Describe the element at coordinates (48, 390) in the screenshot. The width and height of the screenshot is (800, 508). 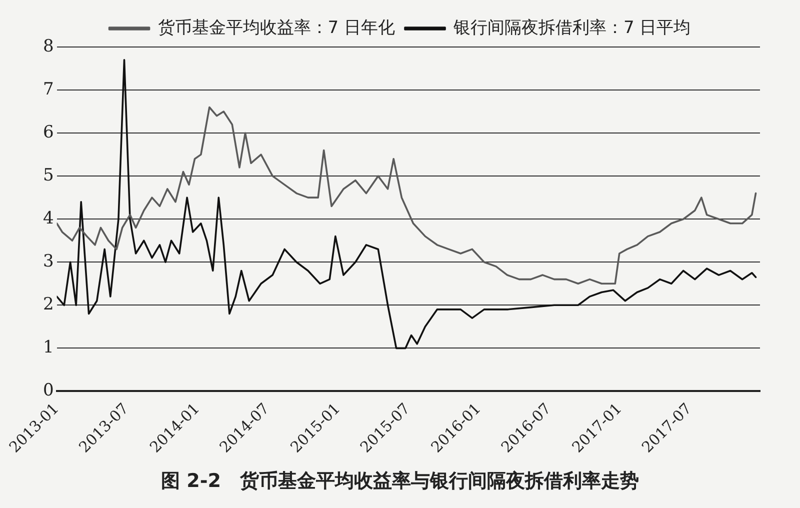
I see `y-tick-label: 0` at that location.